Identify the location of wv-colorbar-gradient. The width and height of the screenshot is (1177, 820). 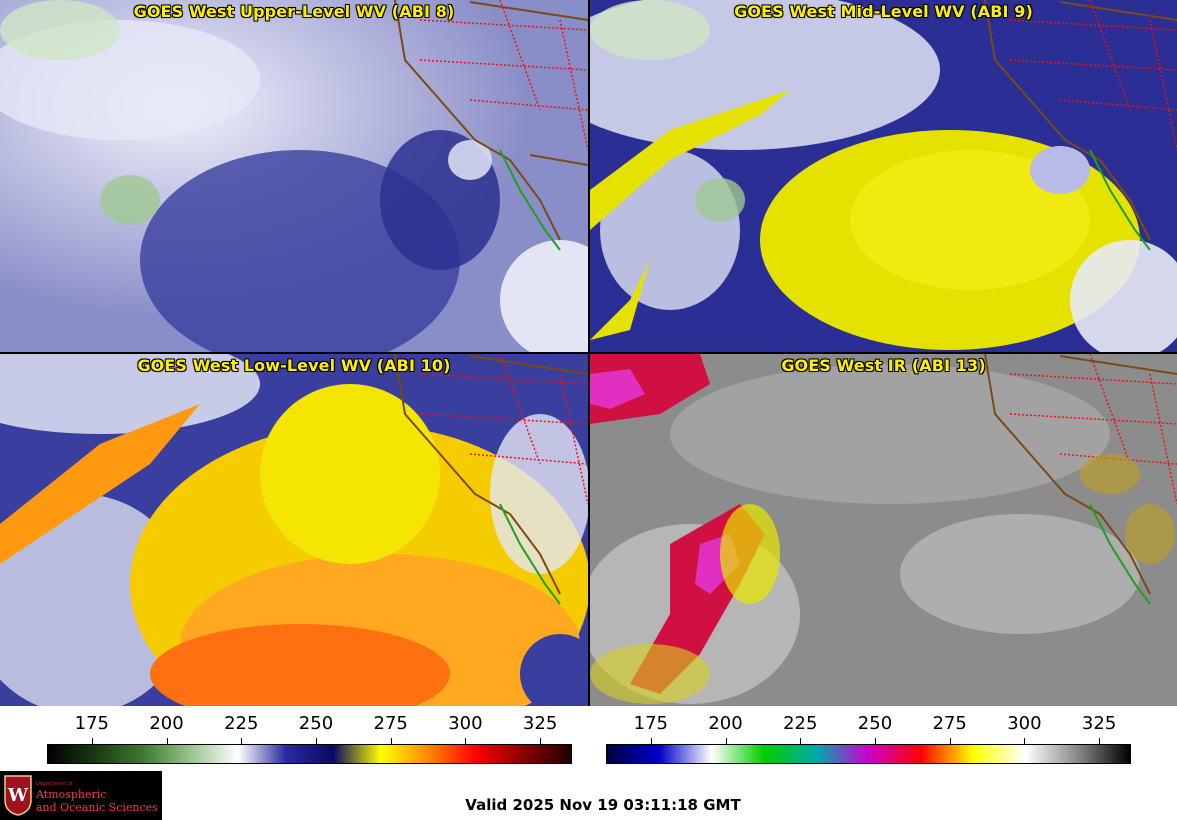
(309, 754).